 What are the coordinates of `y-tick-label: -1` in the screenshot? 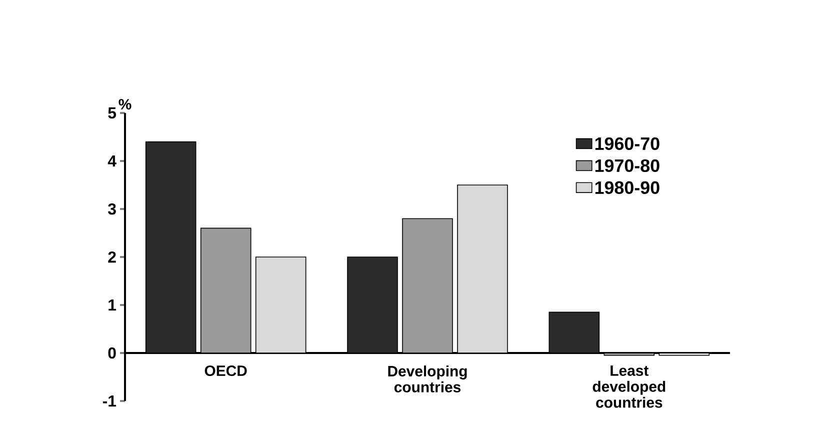 It's located at (109, 401).